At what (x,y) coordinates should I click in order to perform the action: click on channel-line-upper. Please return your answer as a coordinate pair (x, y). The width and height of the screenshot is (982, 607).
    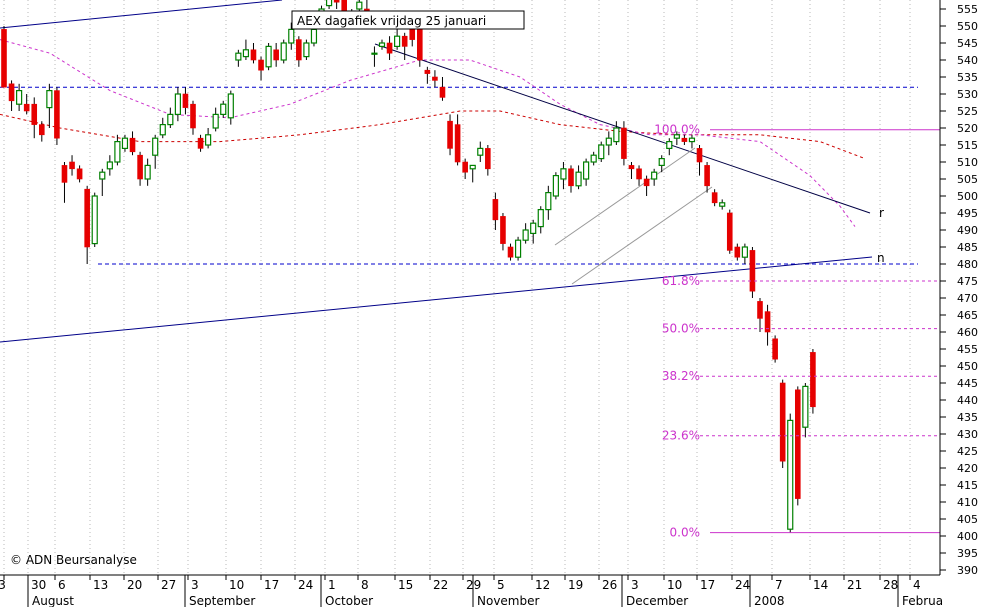
    Looking at the image, I should click on (625, 196).